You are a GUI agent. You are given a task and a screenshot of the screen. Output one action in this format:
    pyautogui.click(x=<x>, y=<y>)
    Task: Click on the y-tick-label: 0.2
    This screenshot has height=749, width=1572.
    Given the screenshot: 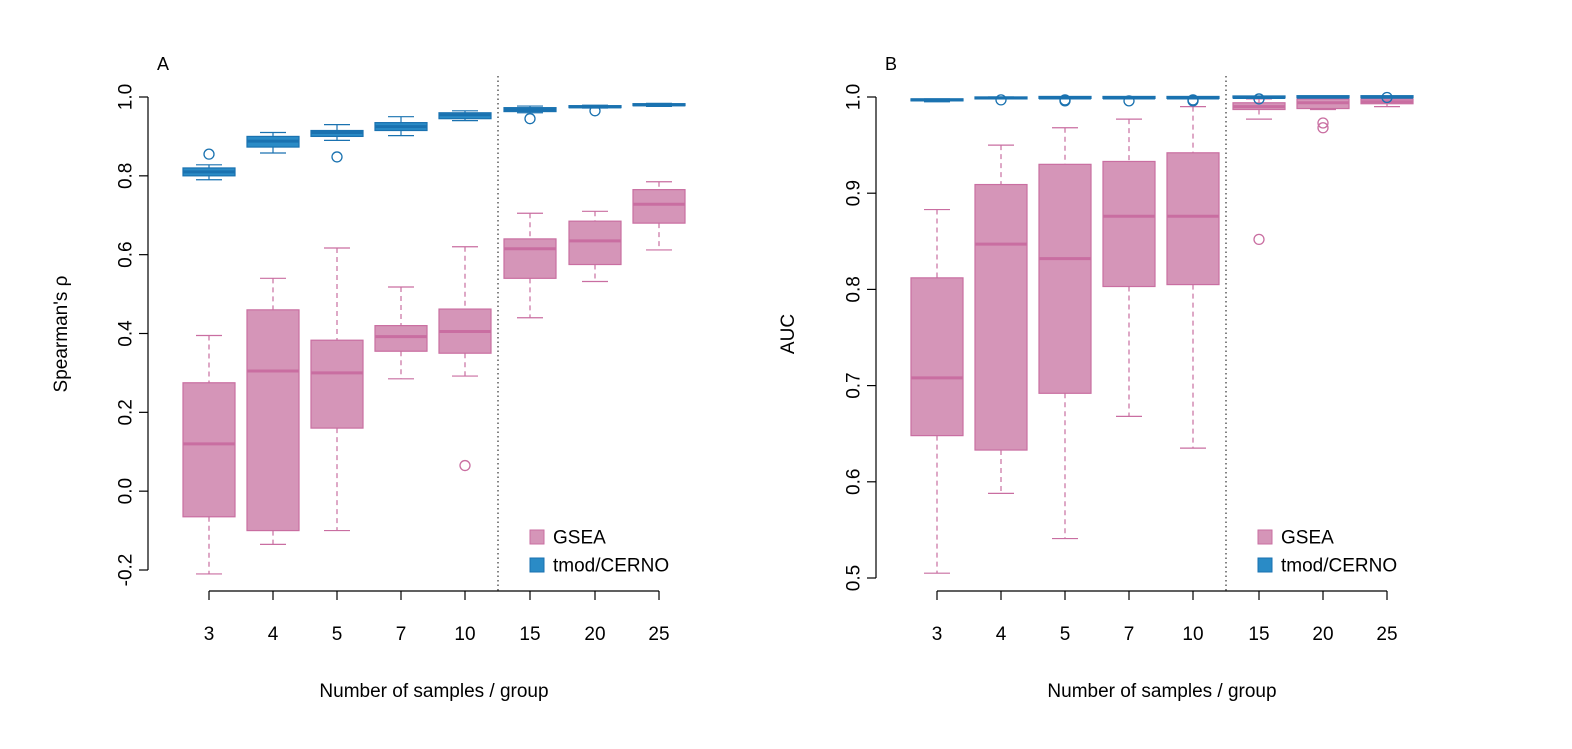 What is the action you would take?
    pyautogui.click(x=126, y=412)
    